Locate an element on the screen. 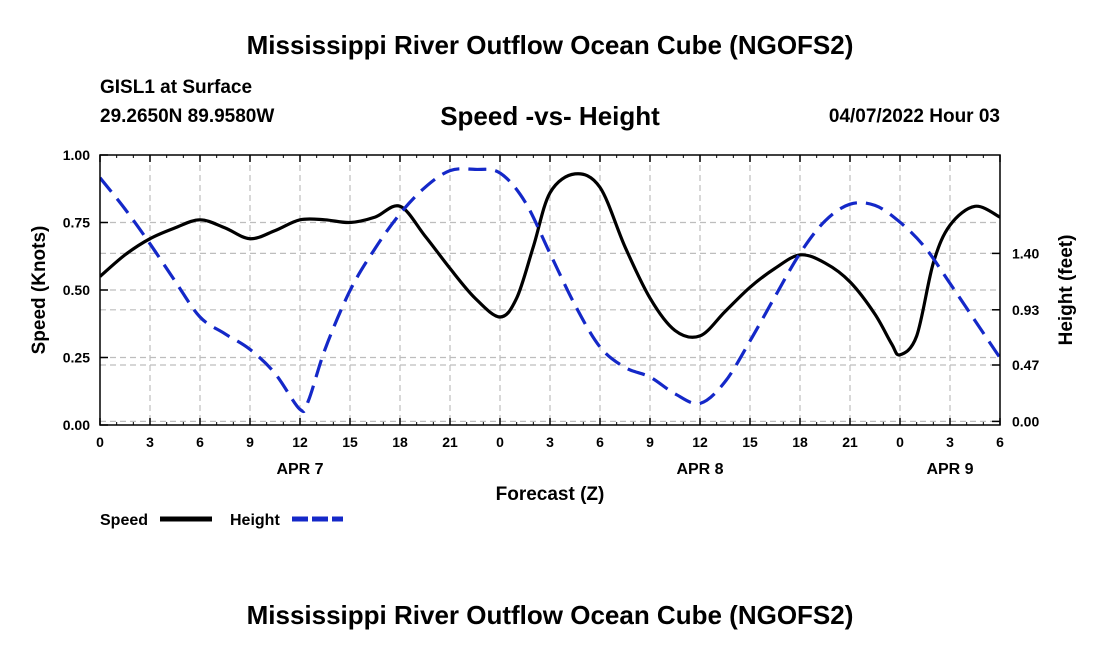 This screenshot has width=1100, height=650. chart-date: 04/07/2022 Hour 03 is located at coordinates (914, 116).